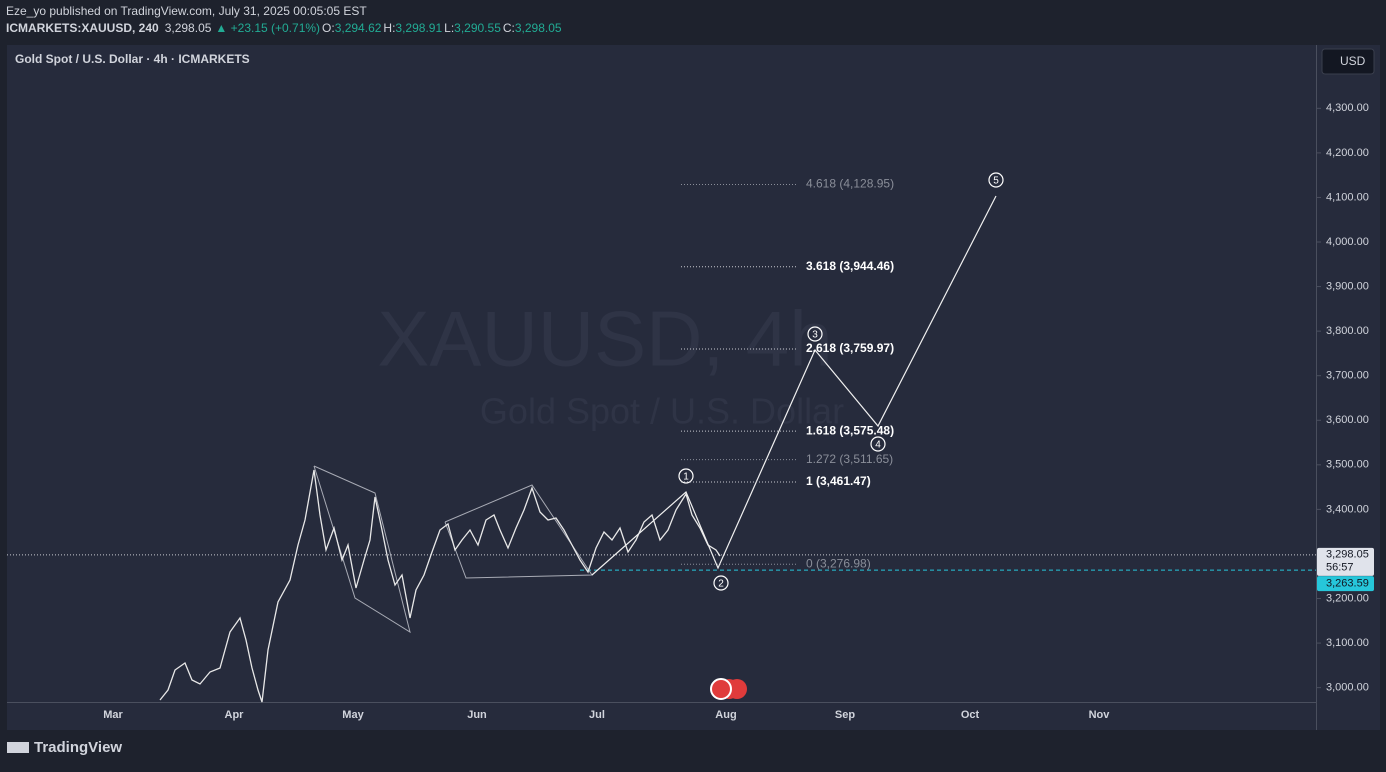  What do you see at coordinates (418, 28) in the screenshot?
I see `ohlc-value: 3,298.91` at bounding box center [418, 28].